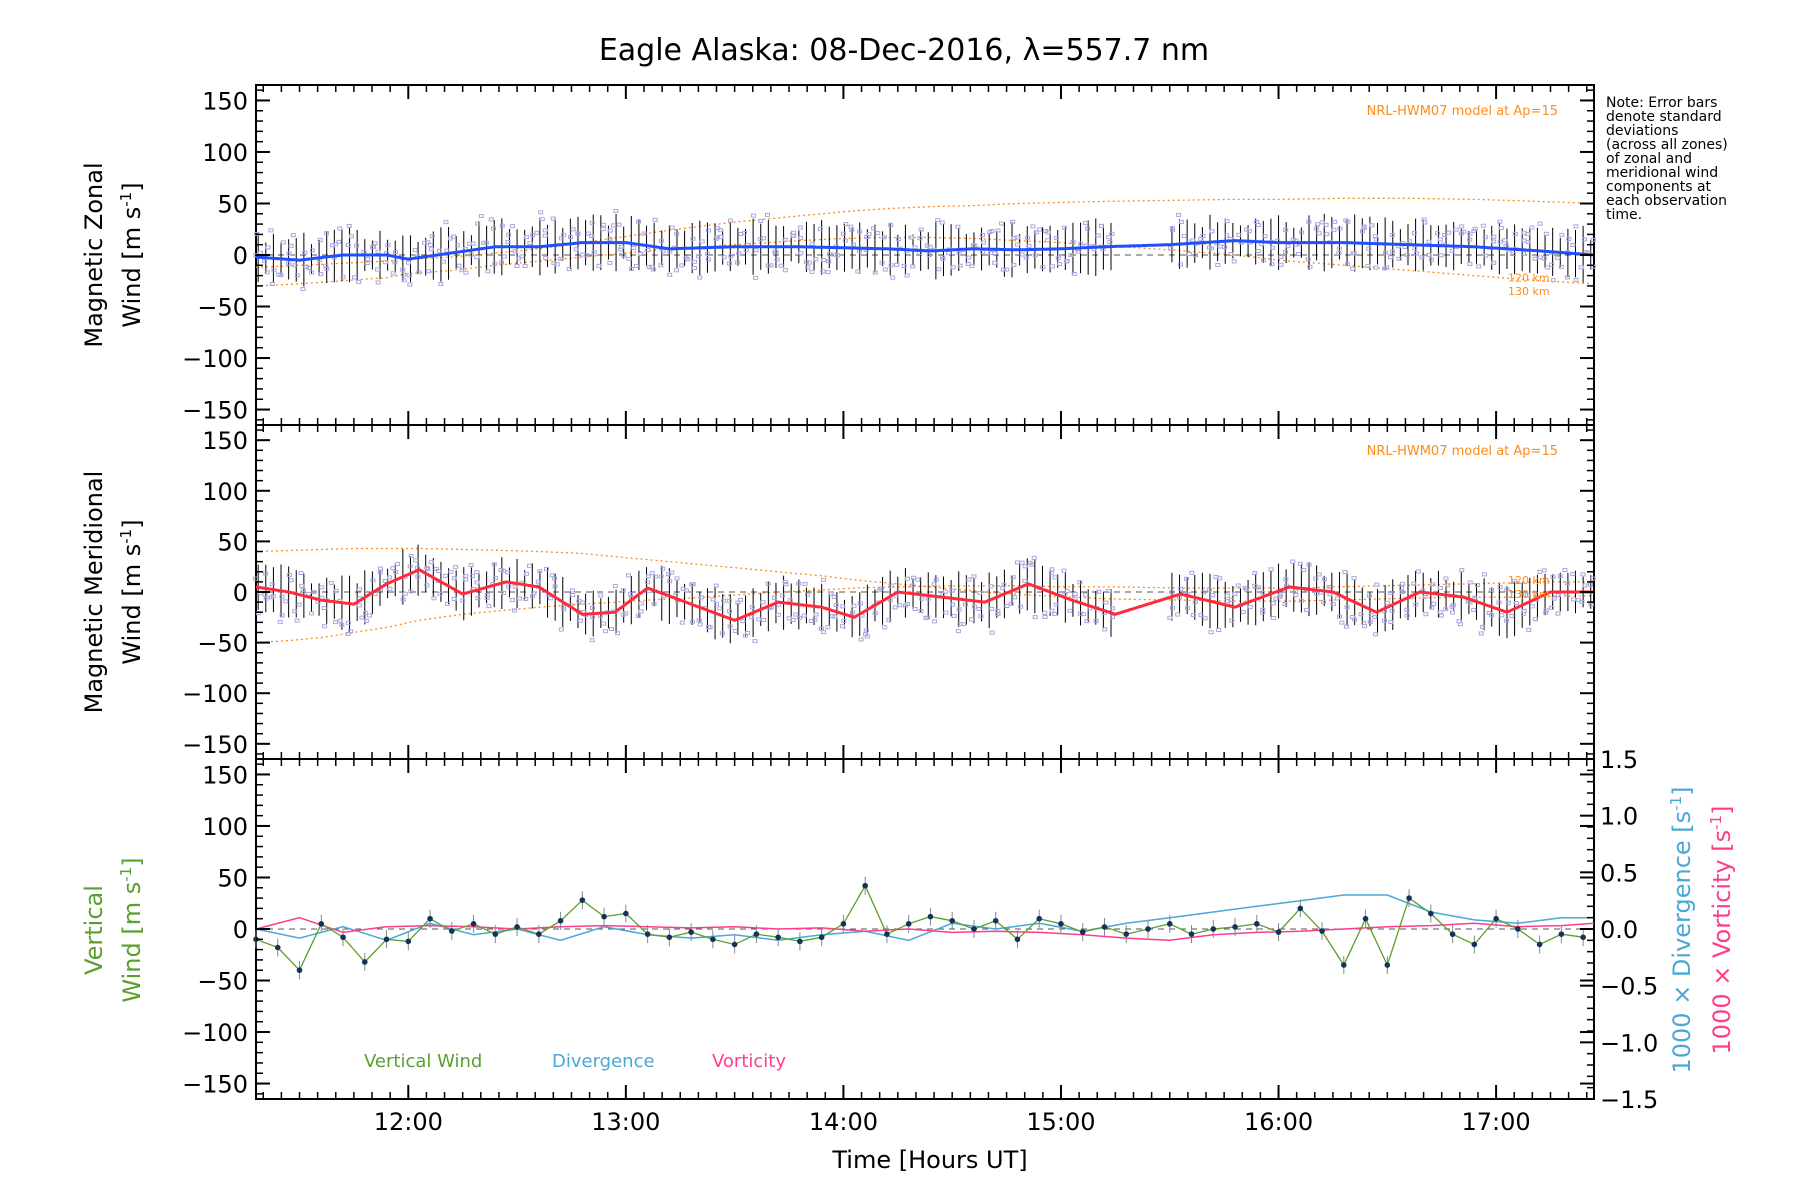 The width and height of the screenshot is (1800, 1200). What do you see at coordinates (131, 254) in the screenshot?
I see `zonal-ylabel-line2: Wind [m s-1]` at bounding box center [131, 254].